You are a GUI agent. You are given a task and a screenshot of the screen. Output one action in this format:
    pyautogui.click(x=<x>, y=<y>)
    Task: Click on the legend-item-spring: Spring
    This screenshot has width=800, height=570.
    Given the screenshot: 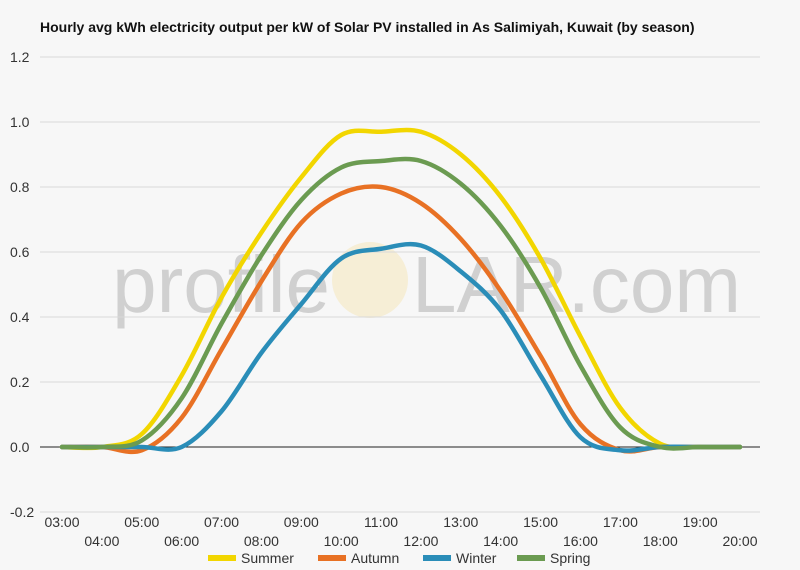 What is the action you would take?
    pyautogui.click(x=553, y=558)
    